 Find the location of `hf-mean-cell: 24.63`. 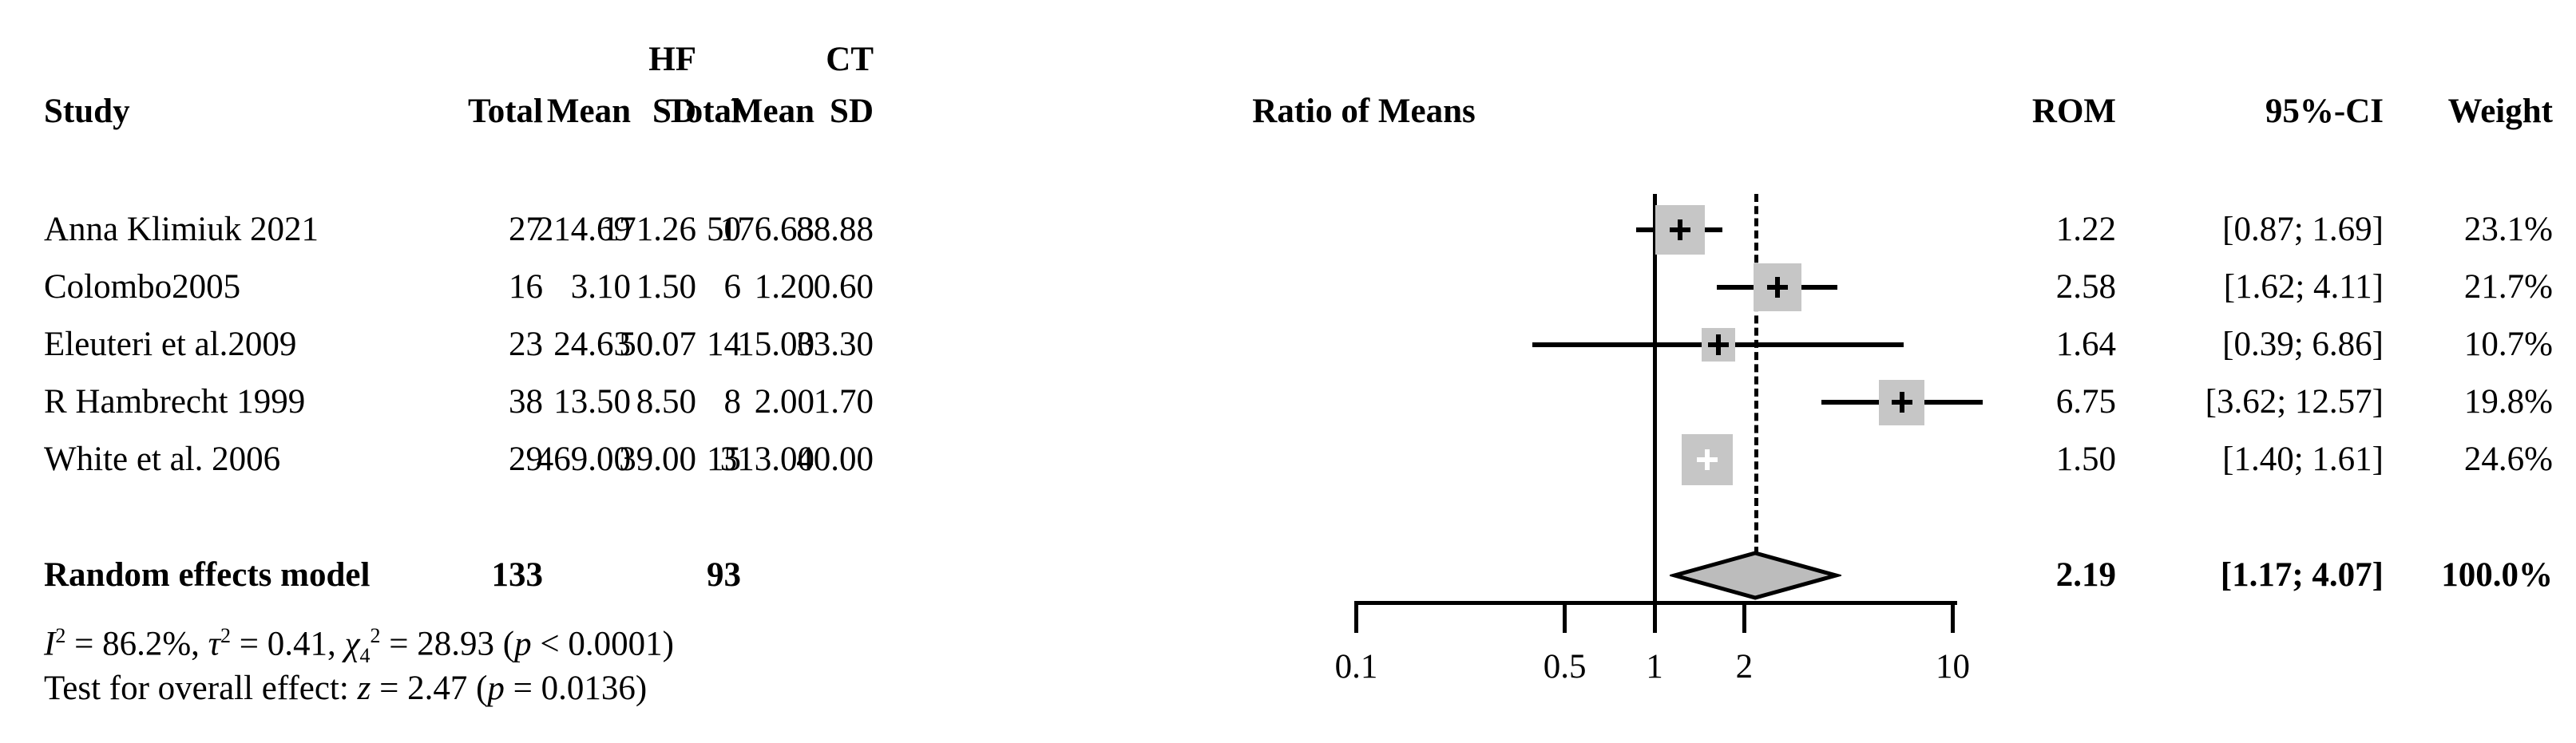

hf-mean-cell: 24.63 is located at coordinates (592, 344).